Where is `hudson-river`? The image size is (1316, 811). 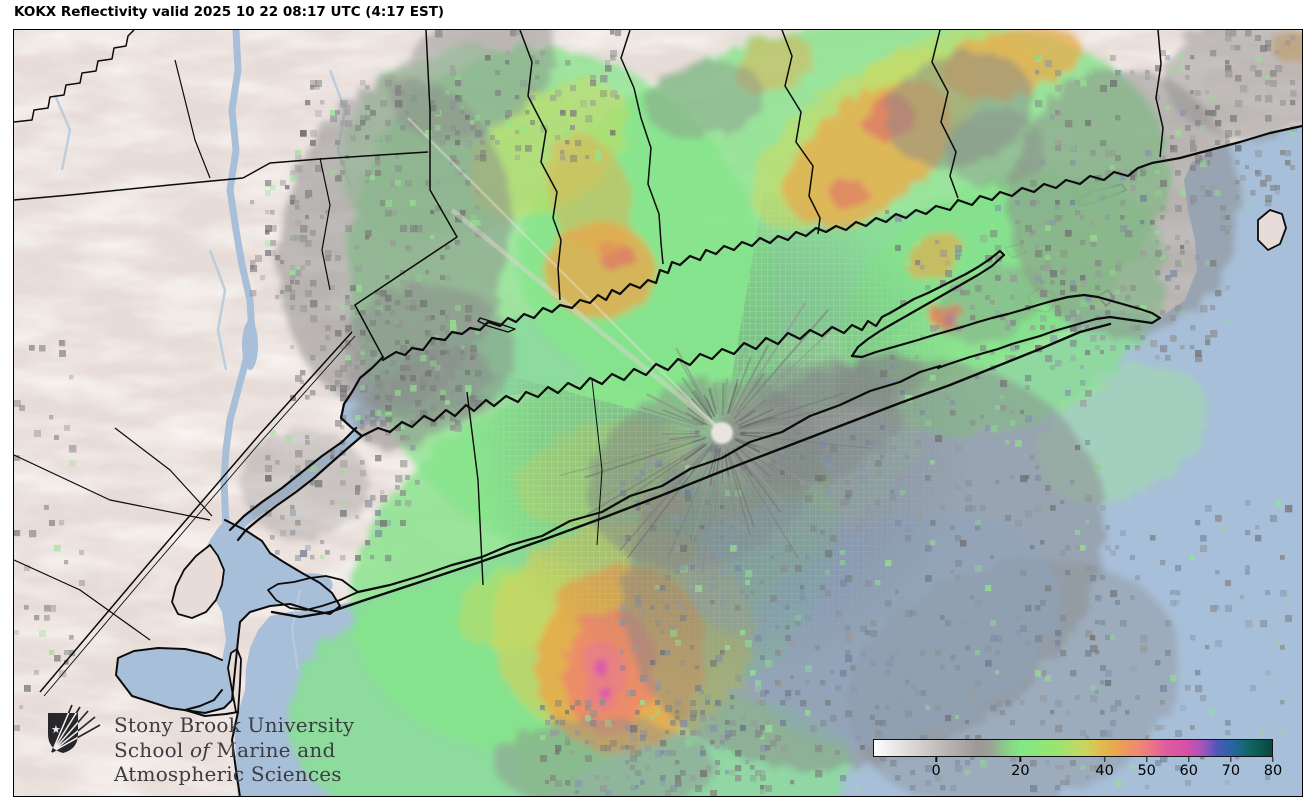 hudson-river is located at coordinates (238, 278).